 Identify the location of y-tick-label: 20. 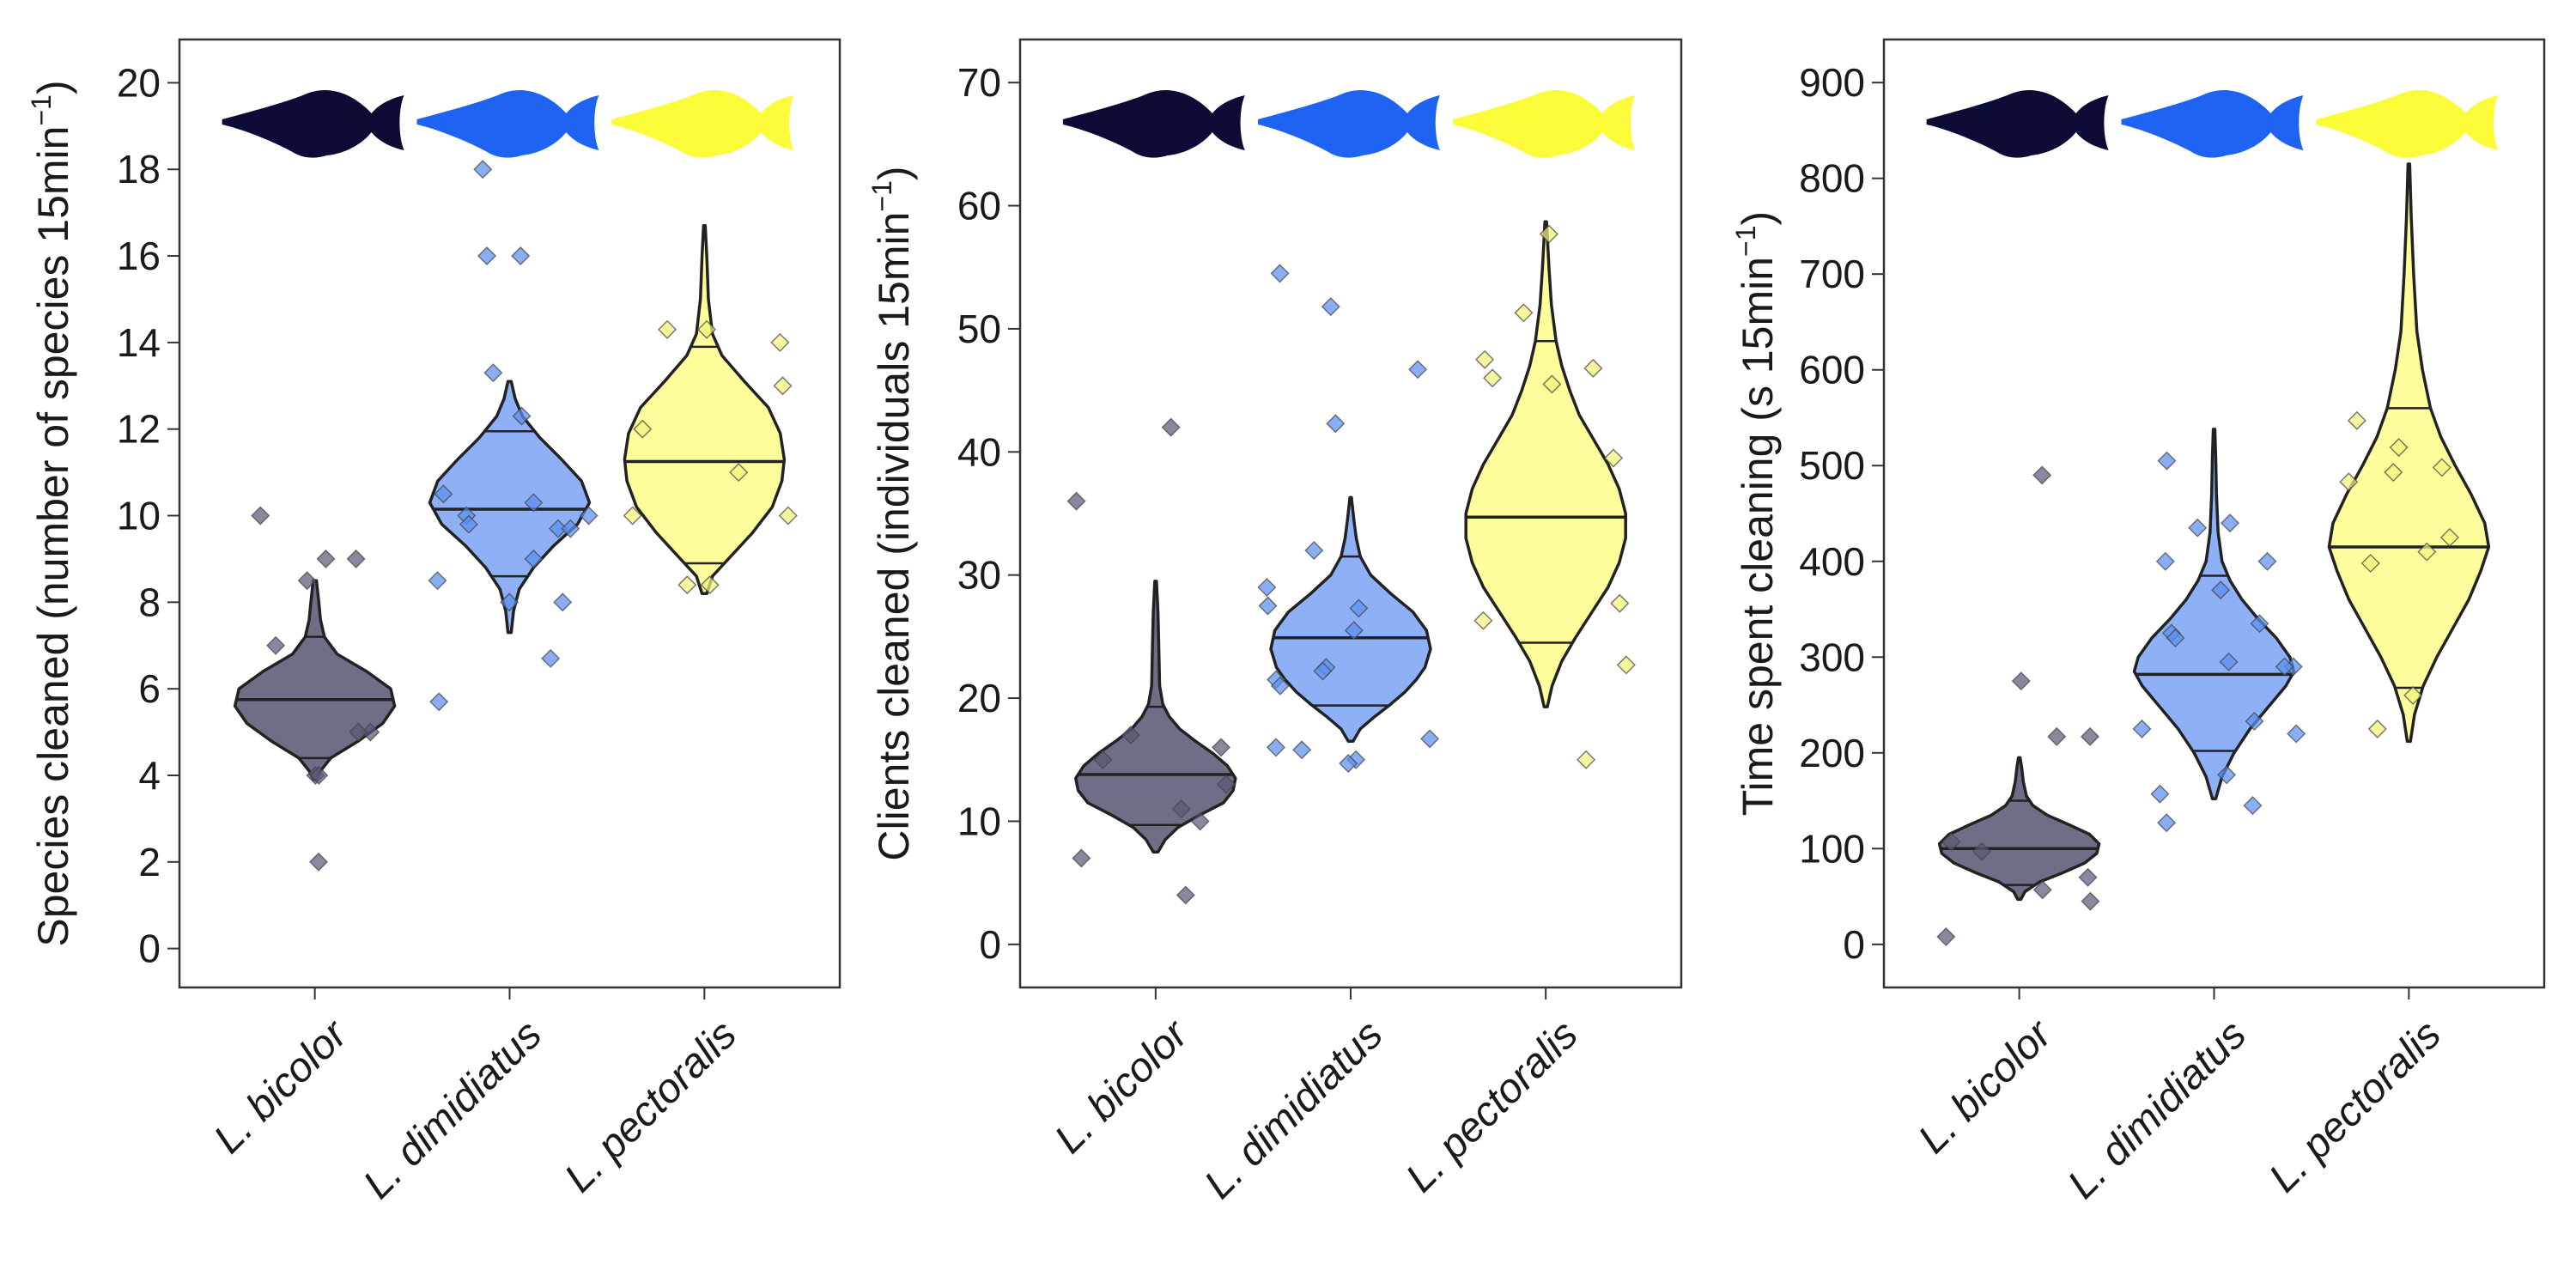
(139, 82).